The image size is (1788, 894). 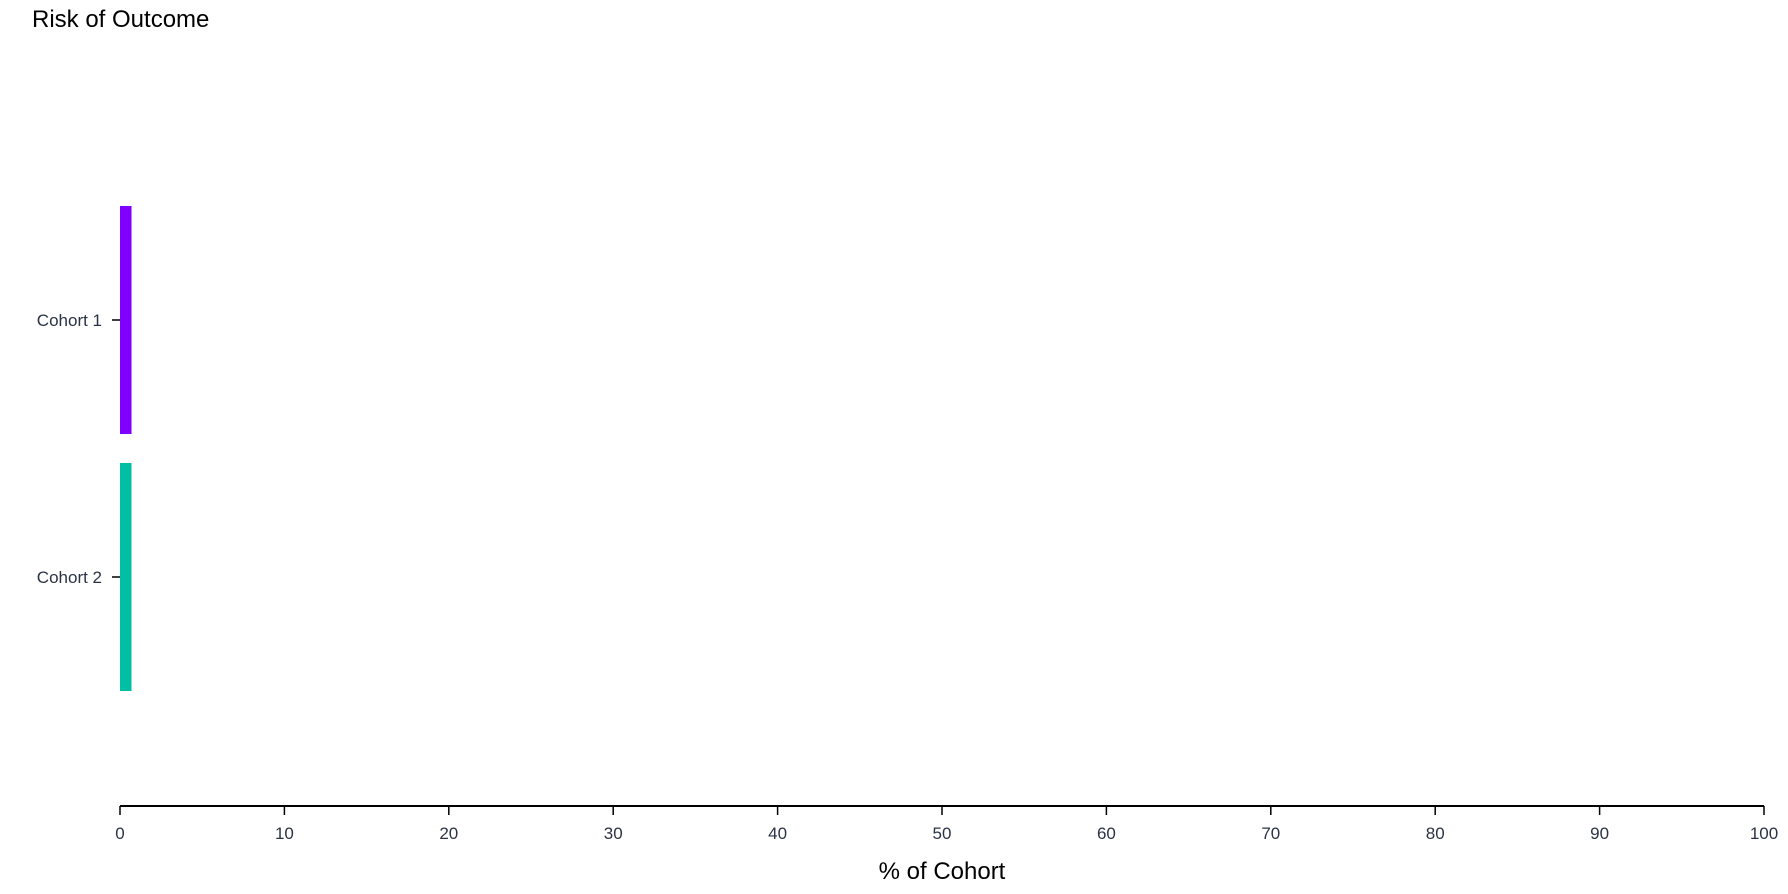 What do you see at coordinates (1106, 833) in the screenshot?
I see `x-tick-label: 60` at bounding box center [1106, 833].